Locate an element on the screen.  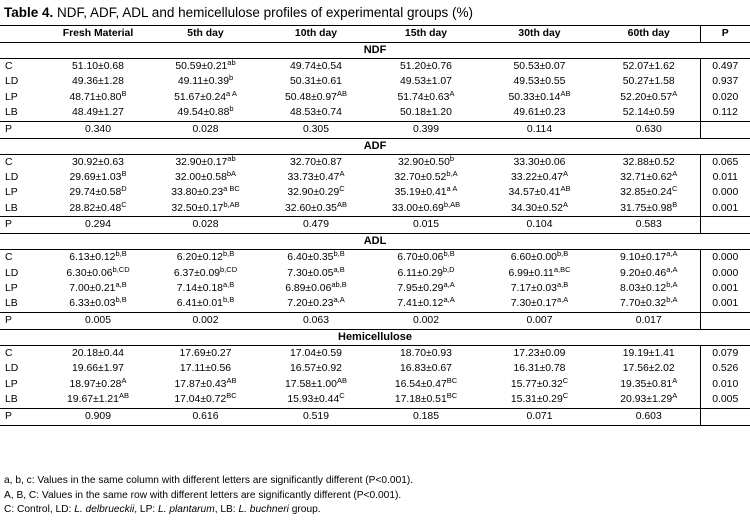
mean-sd: 17.04±0.72 is located at coordinates (200, 400).